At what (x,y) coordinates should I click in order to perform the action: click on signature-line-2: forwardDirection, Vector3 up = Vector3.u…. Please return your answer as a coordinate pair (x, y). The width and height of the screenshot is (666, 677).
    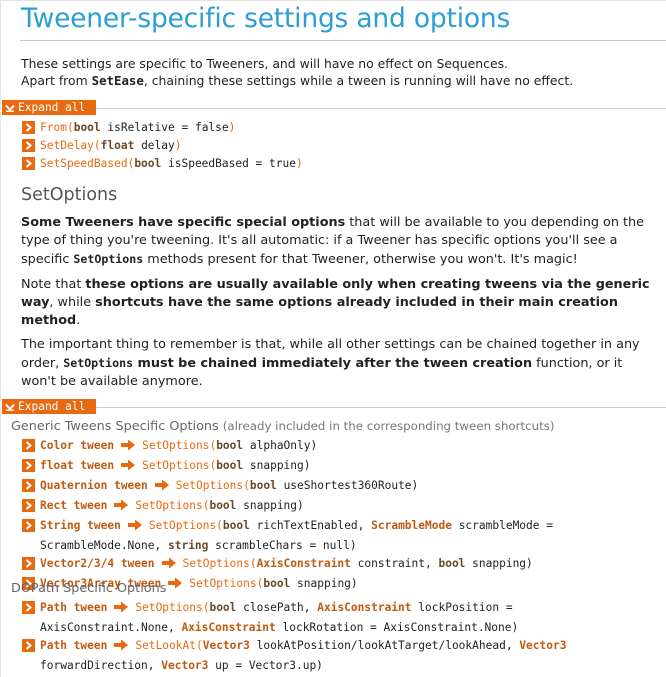
    Looking at the image, I should click on (303, 666).